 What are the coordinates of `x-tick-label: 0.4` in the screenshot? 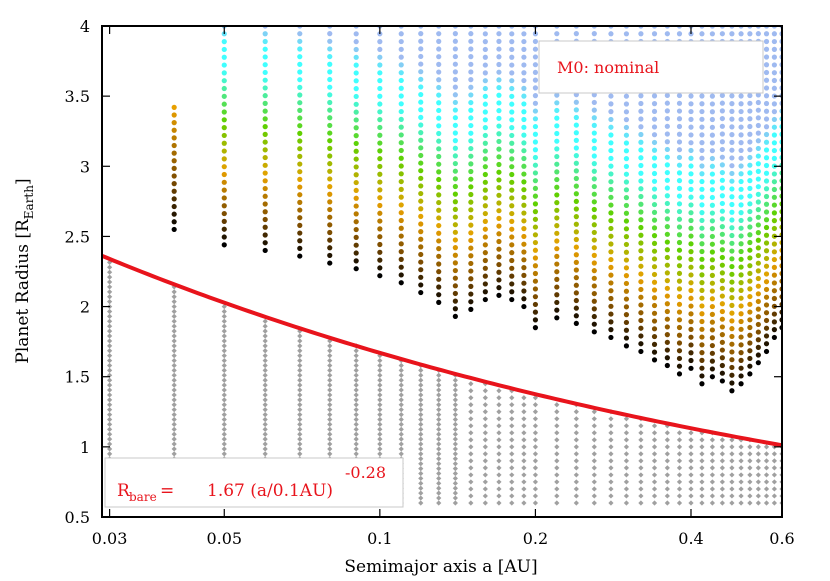 It's located at (690, 538).